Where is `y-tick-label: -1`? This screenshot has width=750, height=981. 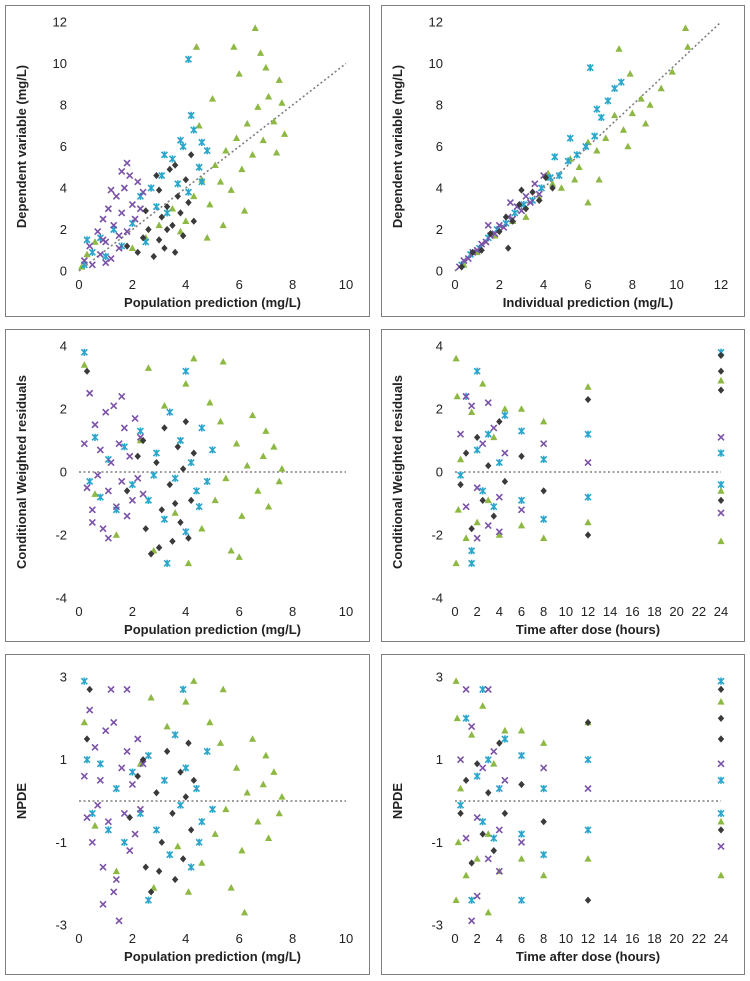
y-tick-label: -1 is located at coordinates (61, 842).